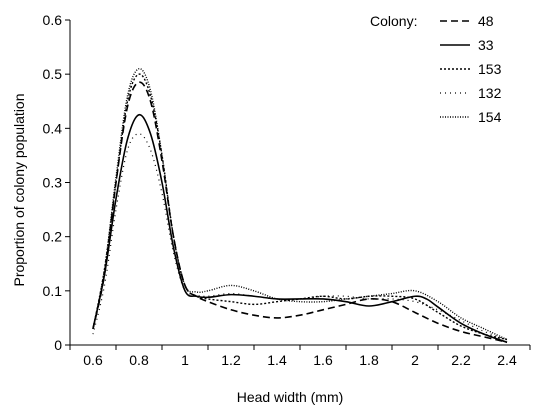 The width and height of the screenshot is (540, 410). What do you see at coordinates (185, 360) in the screenshot?
I see `x-tick-label: 1` at bounding box center [185, 360].